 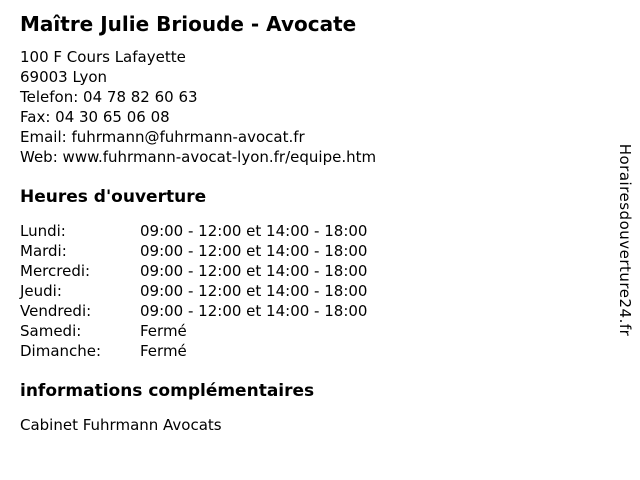 I want to click on day-label: Mardi:, so click(x=43, y=251).